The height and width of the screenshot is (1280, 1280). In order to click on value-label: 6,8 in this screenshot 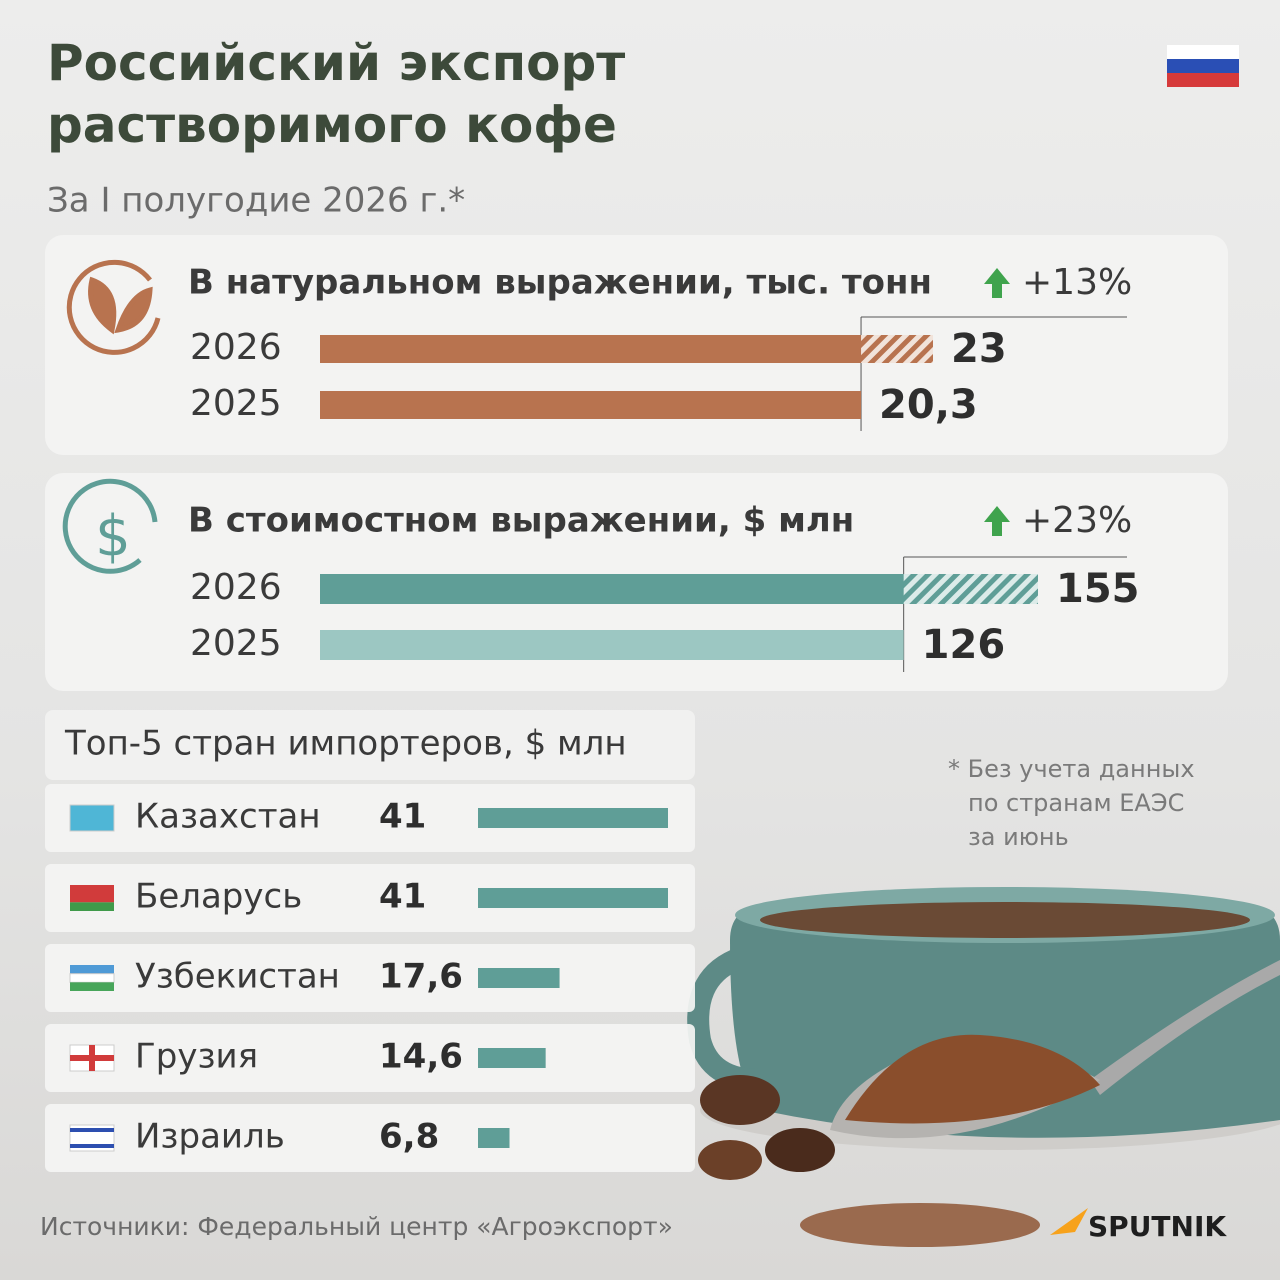, I will do `click(409, 1137)`.